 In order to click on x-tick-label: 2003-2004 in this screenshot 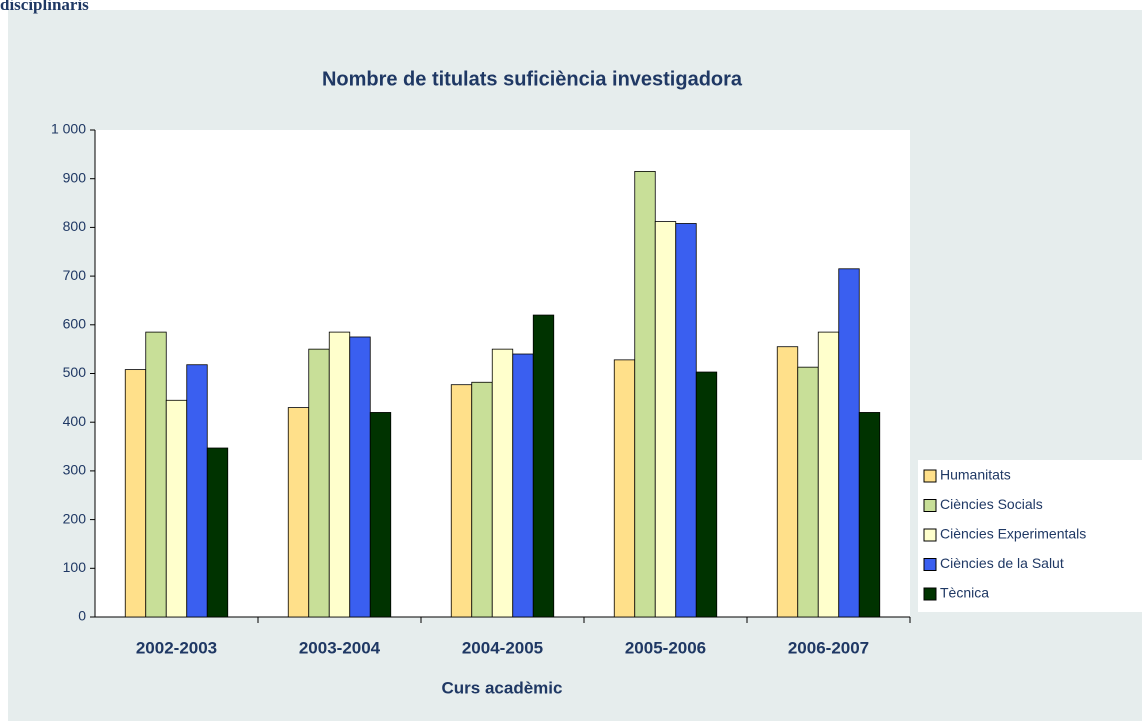, I will do `click(340, 647)`.